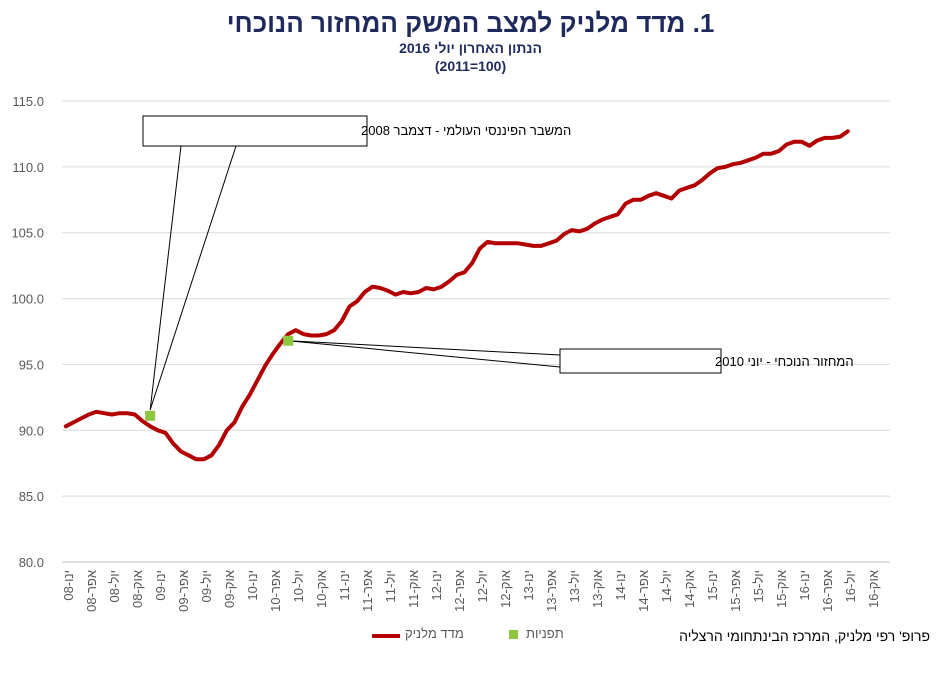  What do you see at coordinates (229, 589) in the screenshot?
I see `x-tick-label: אוק-09` at bounding box center [229, 589].